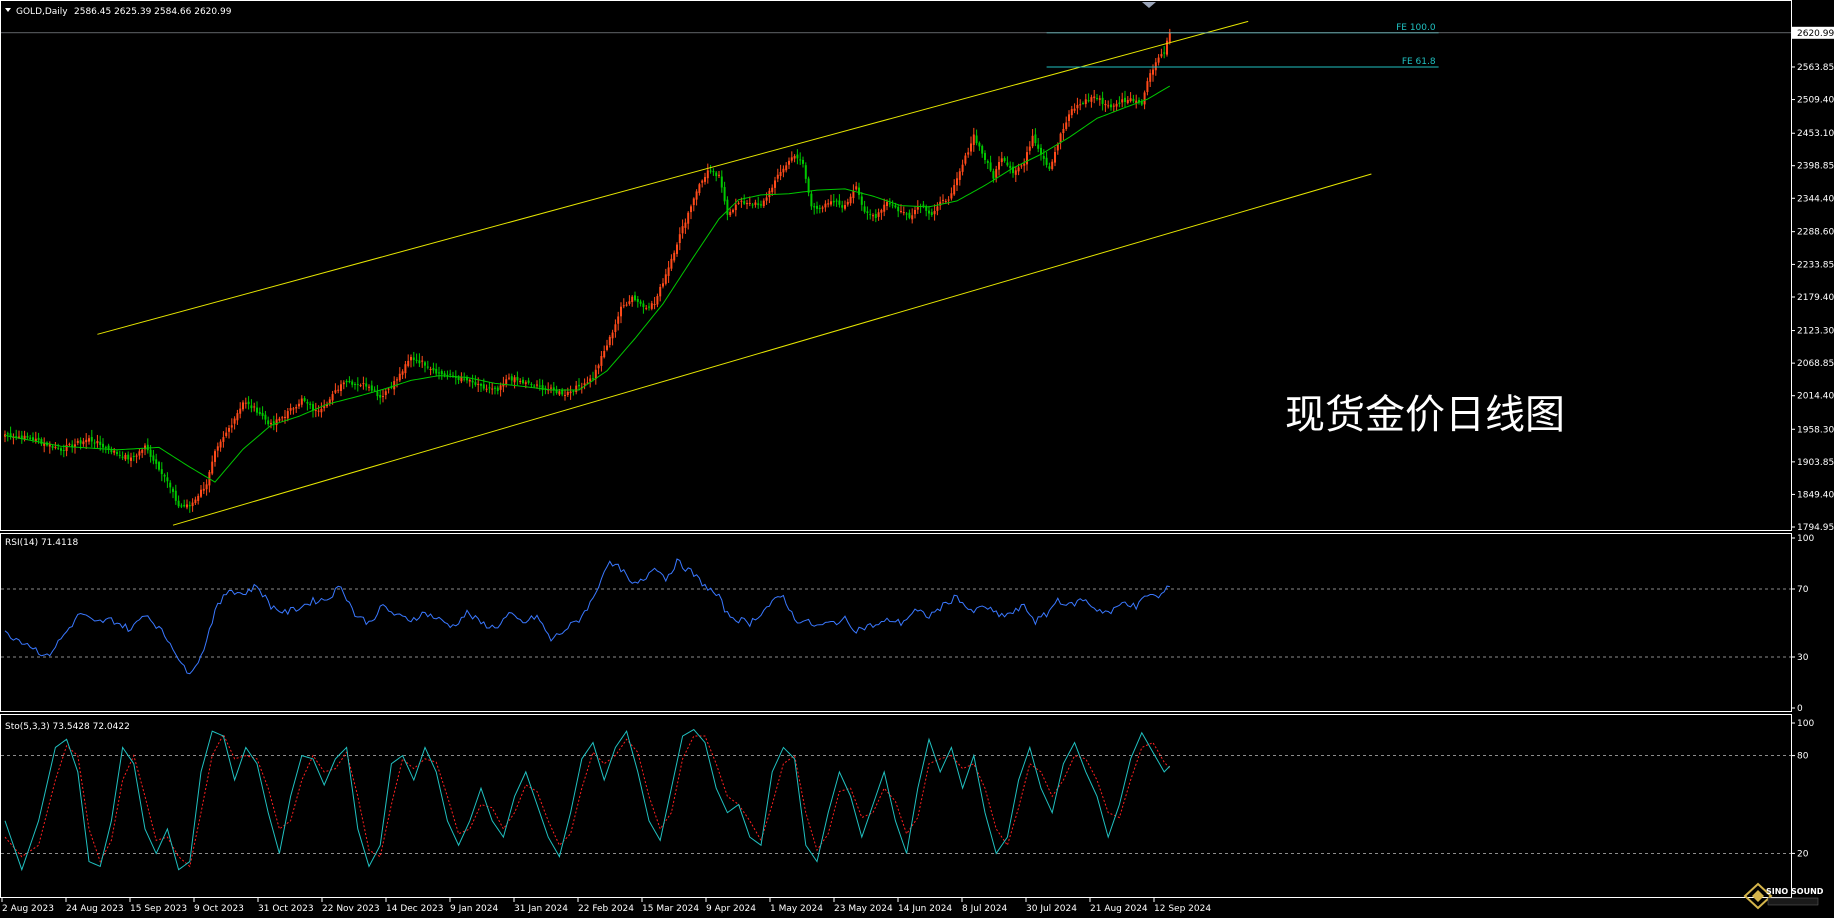 This screenshot has width=1834, height=918. I want to click on ohlc-values: 2586.45 2625.39 2584.66 2620.99, so click(153, 12).